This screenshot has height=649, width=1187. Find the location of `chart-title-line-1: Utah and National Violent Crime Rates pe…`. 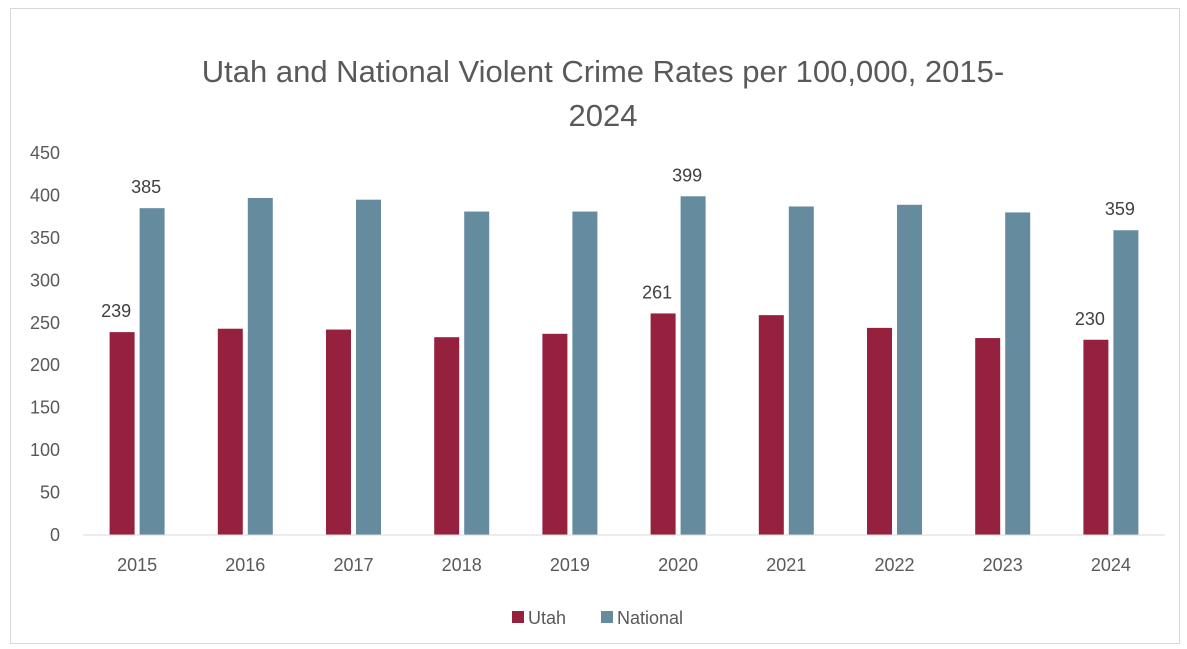

chart-title-line-1: Utah and National Violent Crime Rates pe… is located at coordinates (603, 71).